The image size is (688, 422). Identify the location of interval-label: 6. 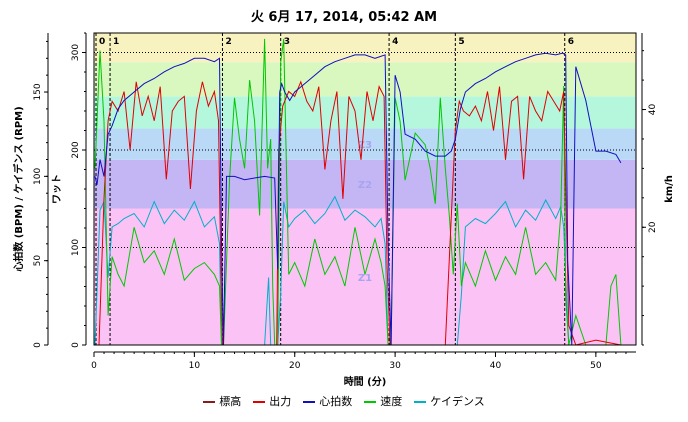
(571, 42).